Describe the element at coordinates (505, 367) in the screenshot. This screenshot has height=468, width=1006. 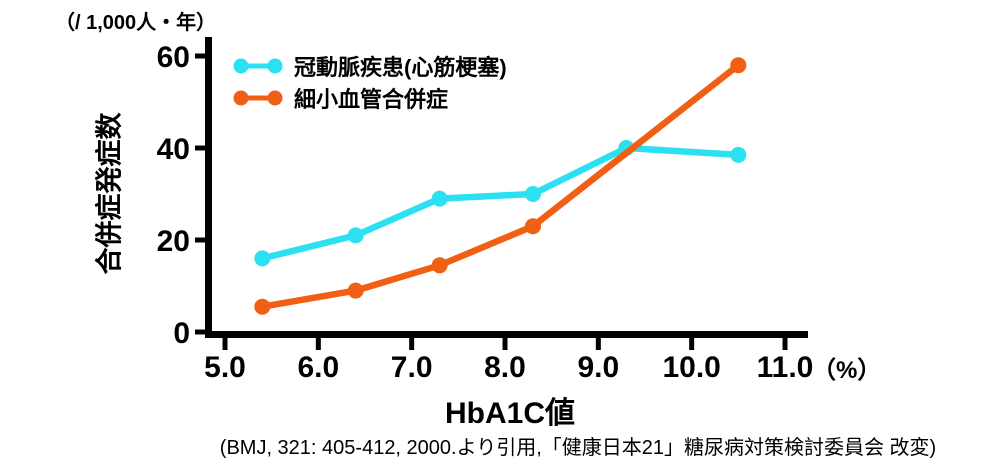
I see `x-tick-label: 8.0` at that location.